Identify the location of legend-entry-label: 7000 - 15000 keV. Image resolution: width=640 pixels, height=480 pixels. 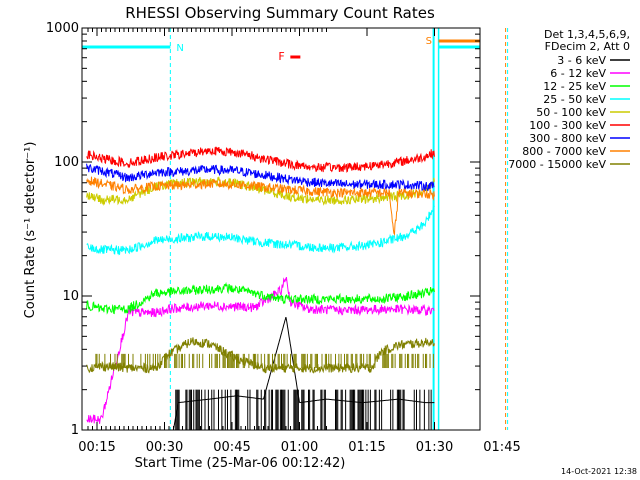
(557, 164).